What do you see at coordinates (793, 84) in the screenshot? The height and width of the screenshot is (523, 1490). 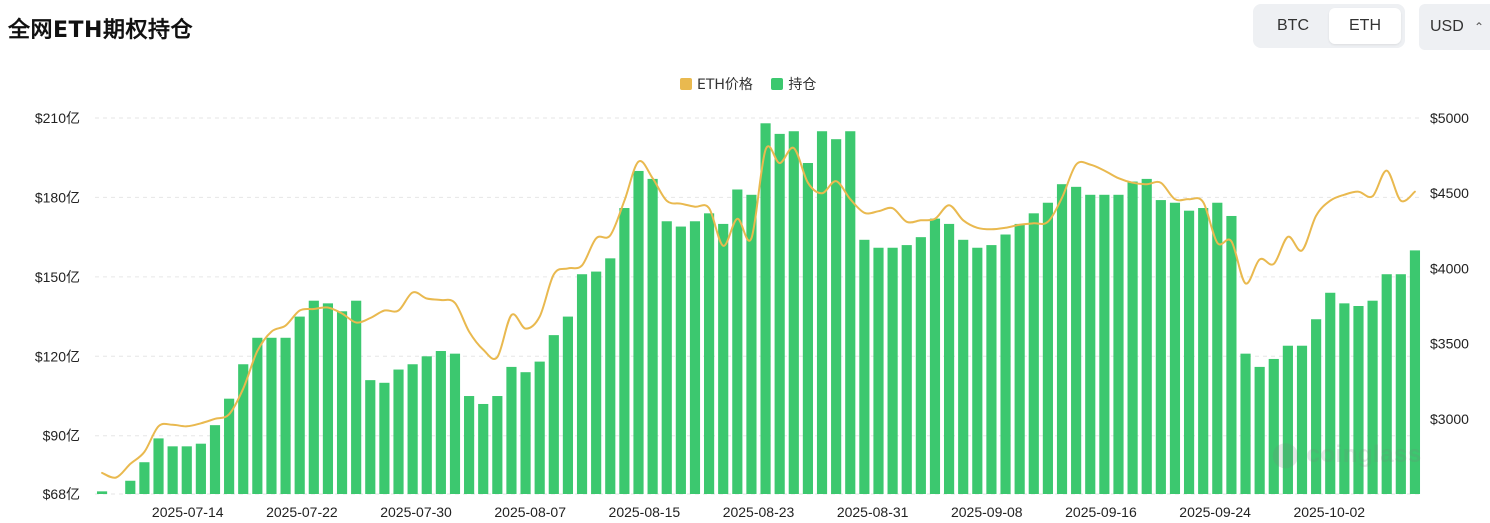 I see `legend-item-oi: 持仓` at bounding box center [793, 84].